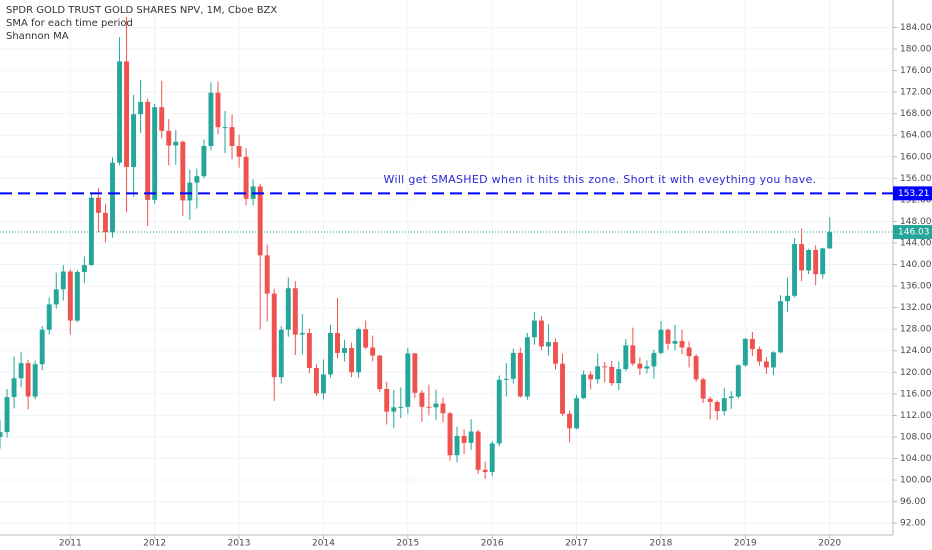 The image size is (932, 550). I want to click on x-tick-label: 2011, so click(70, 544).